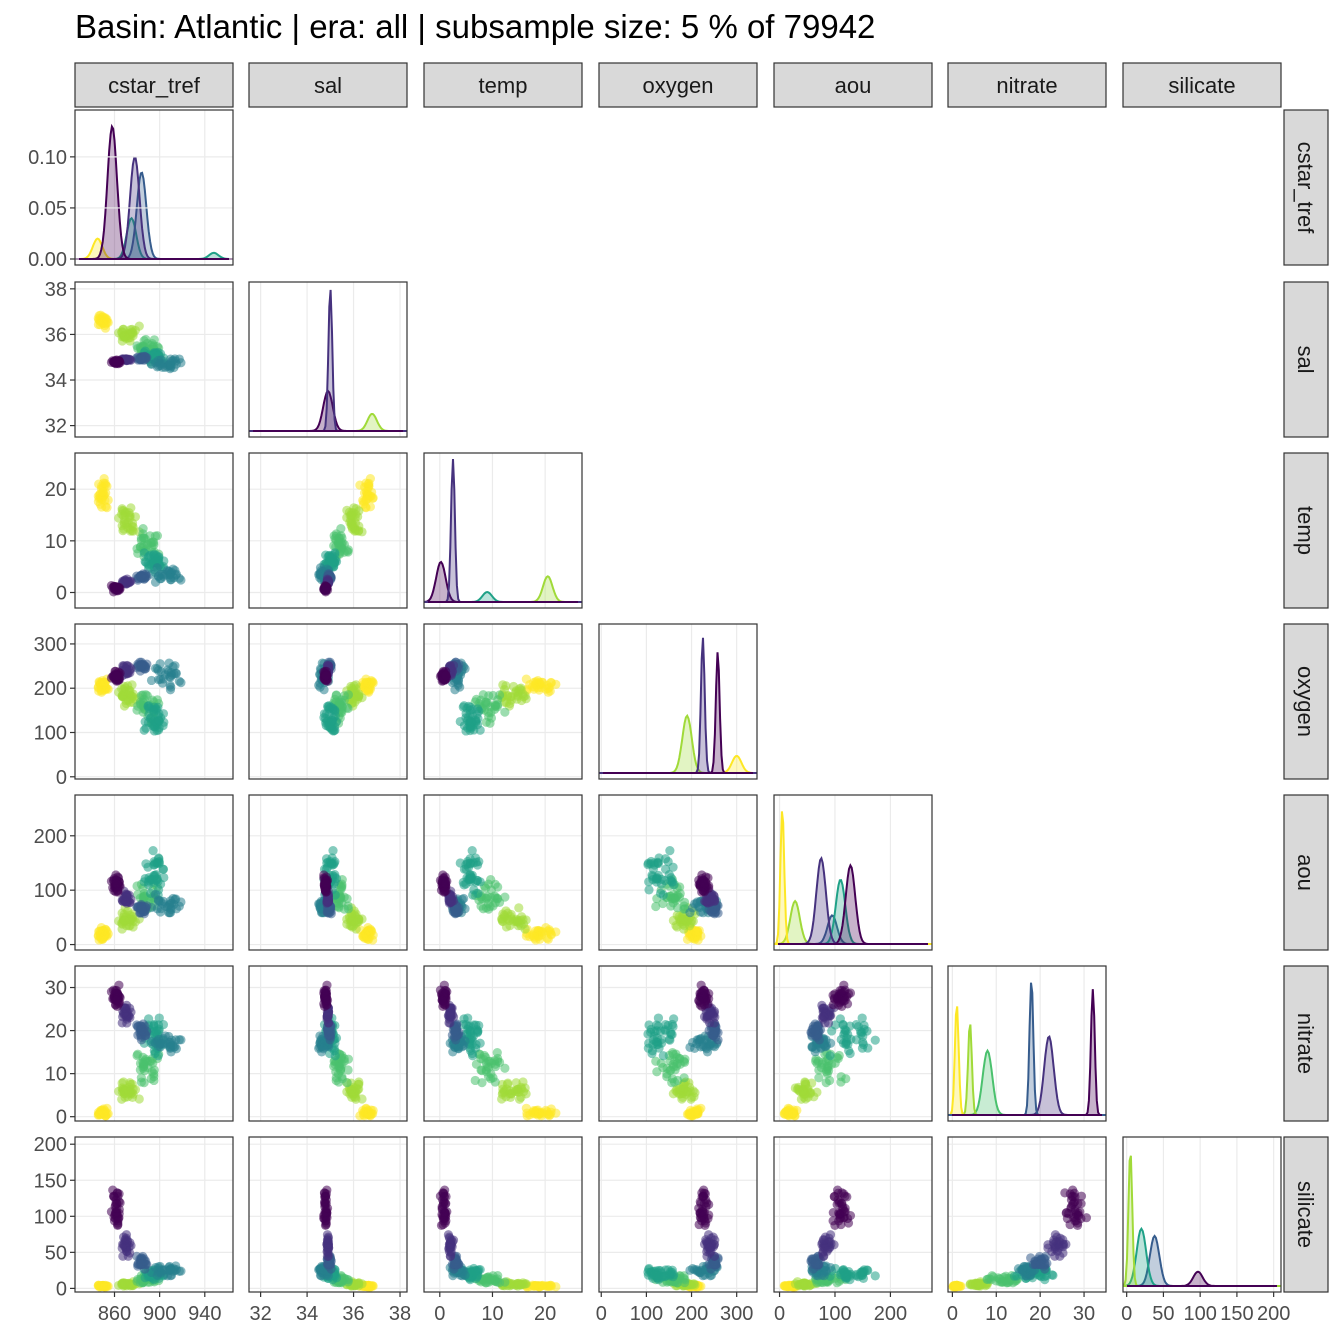 The image size is (1344, 1344). What do you see at coordinates (853, 872) in the screenshot?
I see `panel-aou-vs-aou` at bounding box center [853, 872].